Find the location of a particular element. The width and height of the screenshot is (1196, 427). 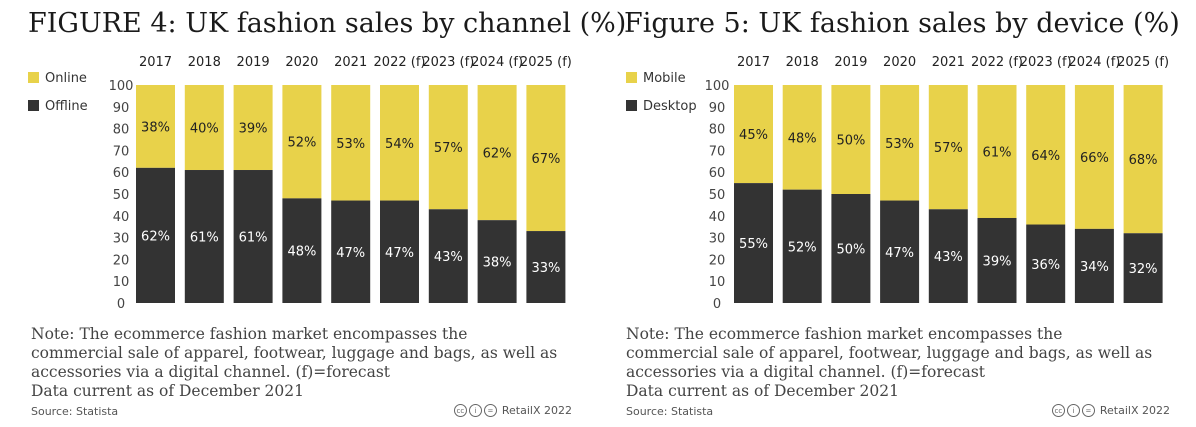

data-label-online: 40% is located at coordinates (204, 129).